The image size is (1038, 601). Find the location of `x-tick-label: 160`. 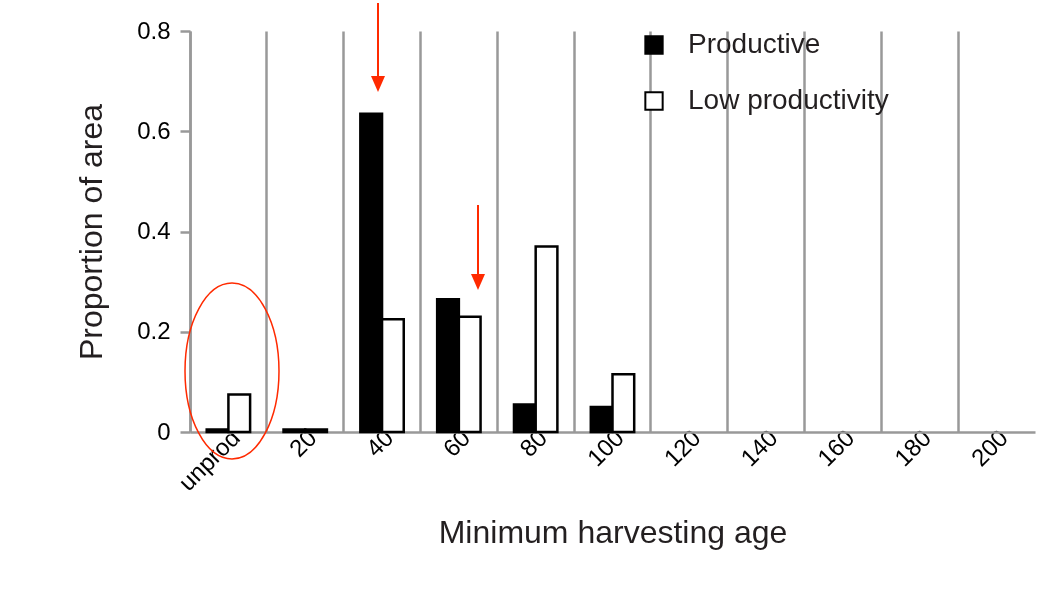

x-tick-label: 160 is located at coordinates (836, 447).